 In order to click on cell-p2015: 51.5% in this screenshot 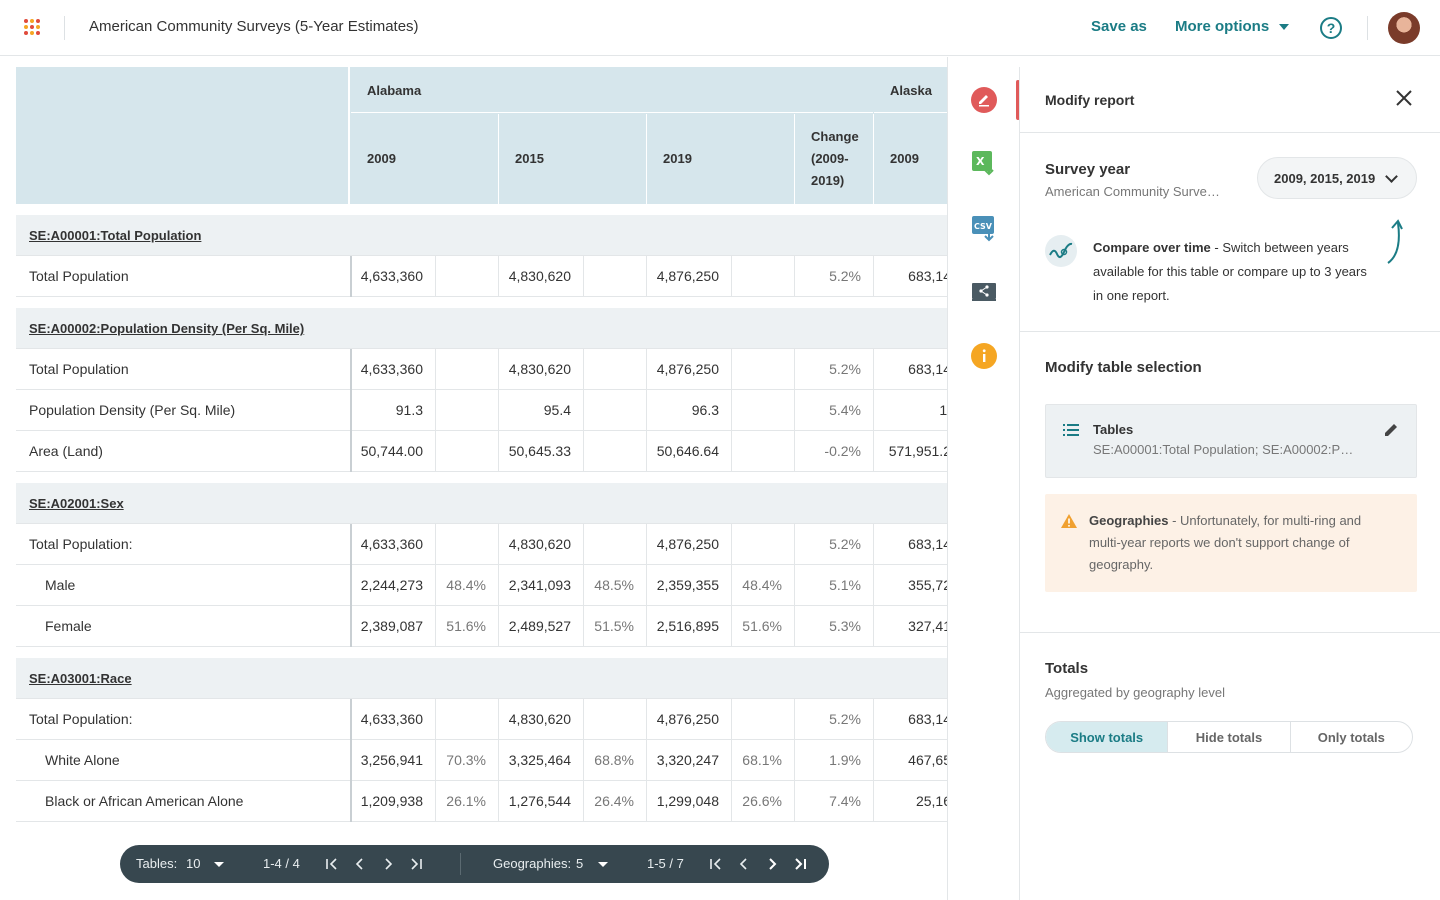, I will do `click(614, 626)`.